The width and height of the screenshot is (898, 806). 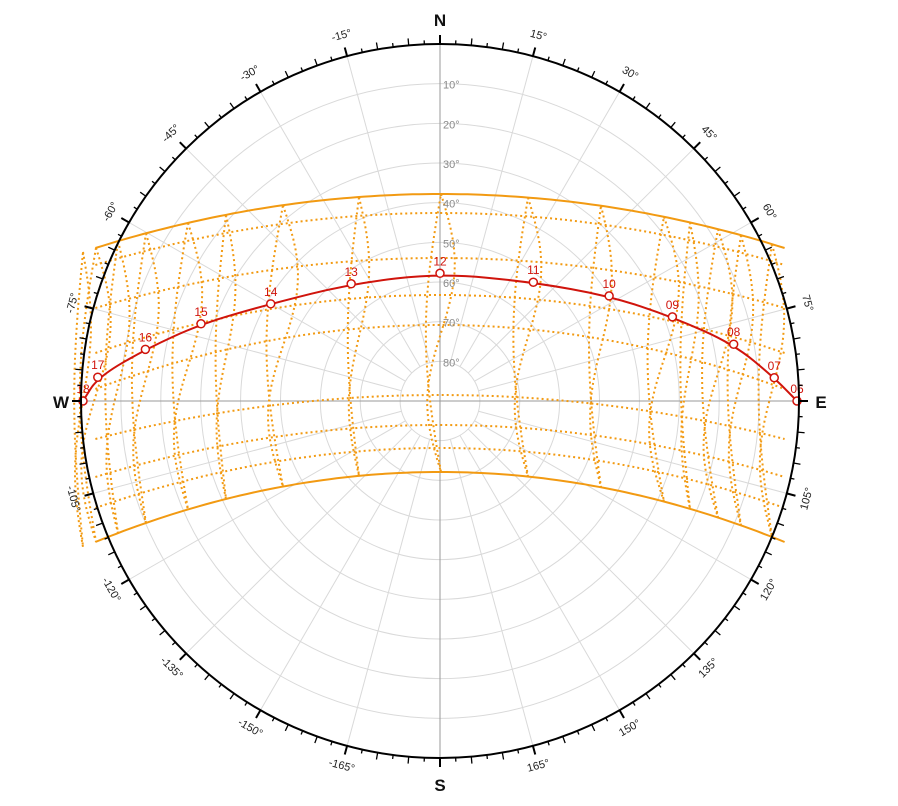 I want to click on hour-label-12: 12, so click(x=440, y=261).